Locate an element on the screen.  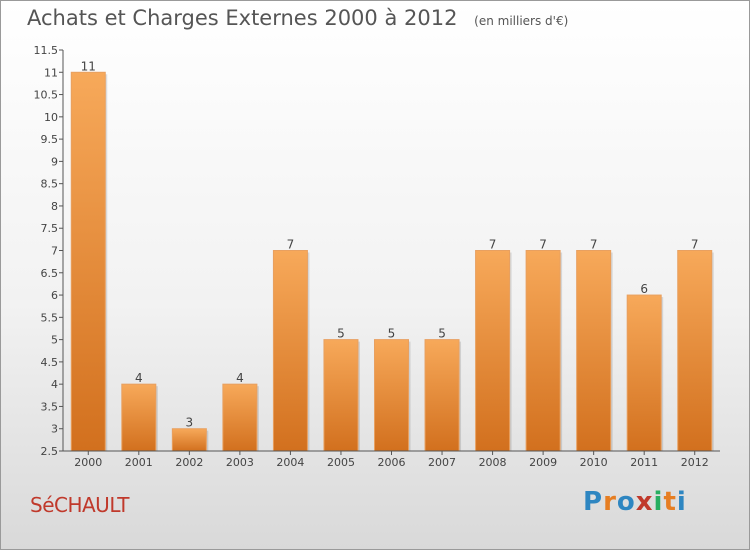
x-tick-label: 2005 is located at coordinates (341, 462).